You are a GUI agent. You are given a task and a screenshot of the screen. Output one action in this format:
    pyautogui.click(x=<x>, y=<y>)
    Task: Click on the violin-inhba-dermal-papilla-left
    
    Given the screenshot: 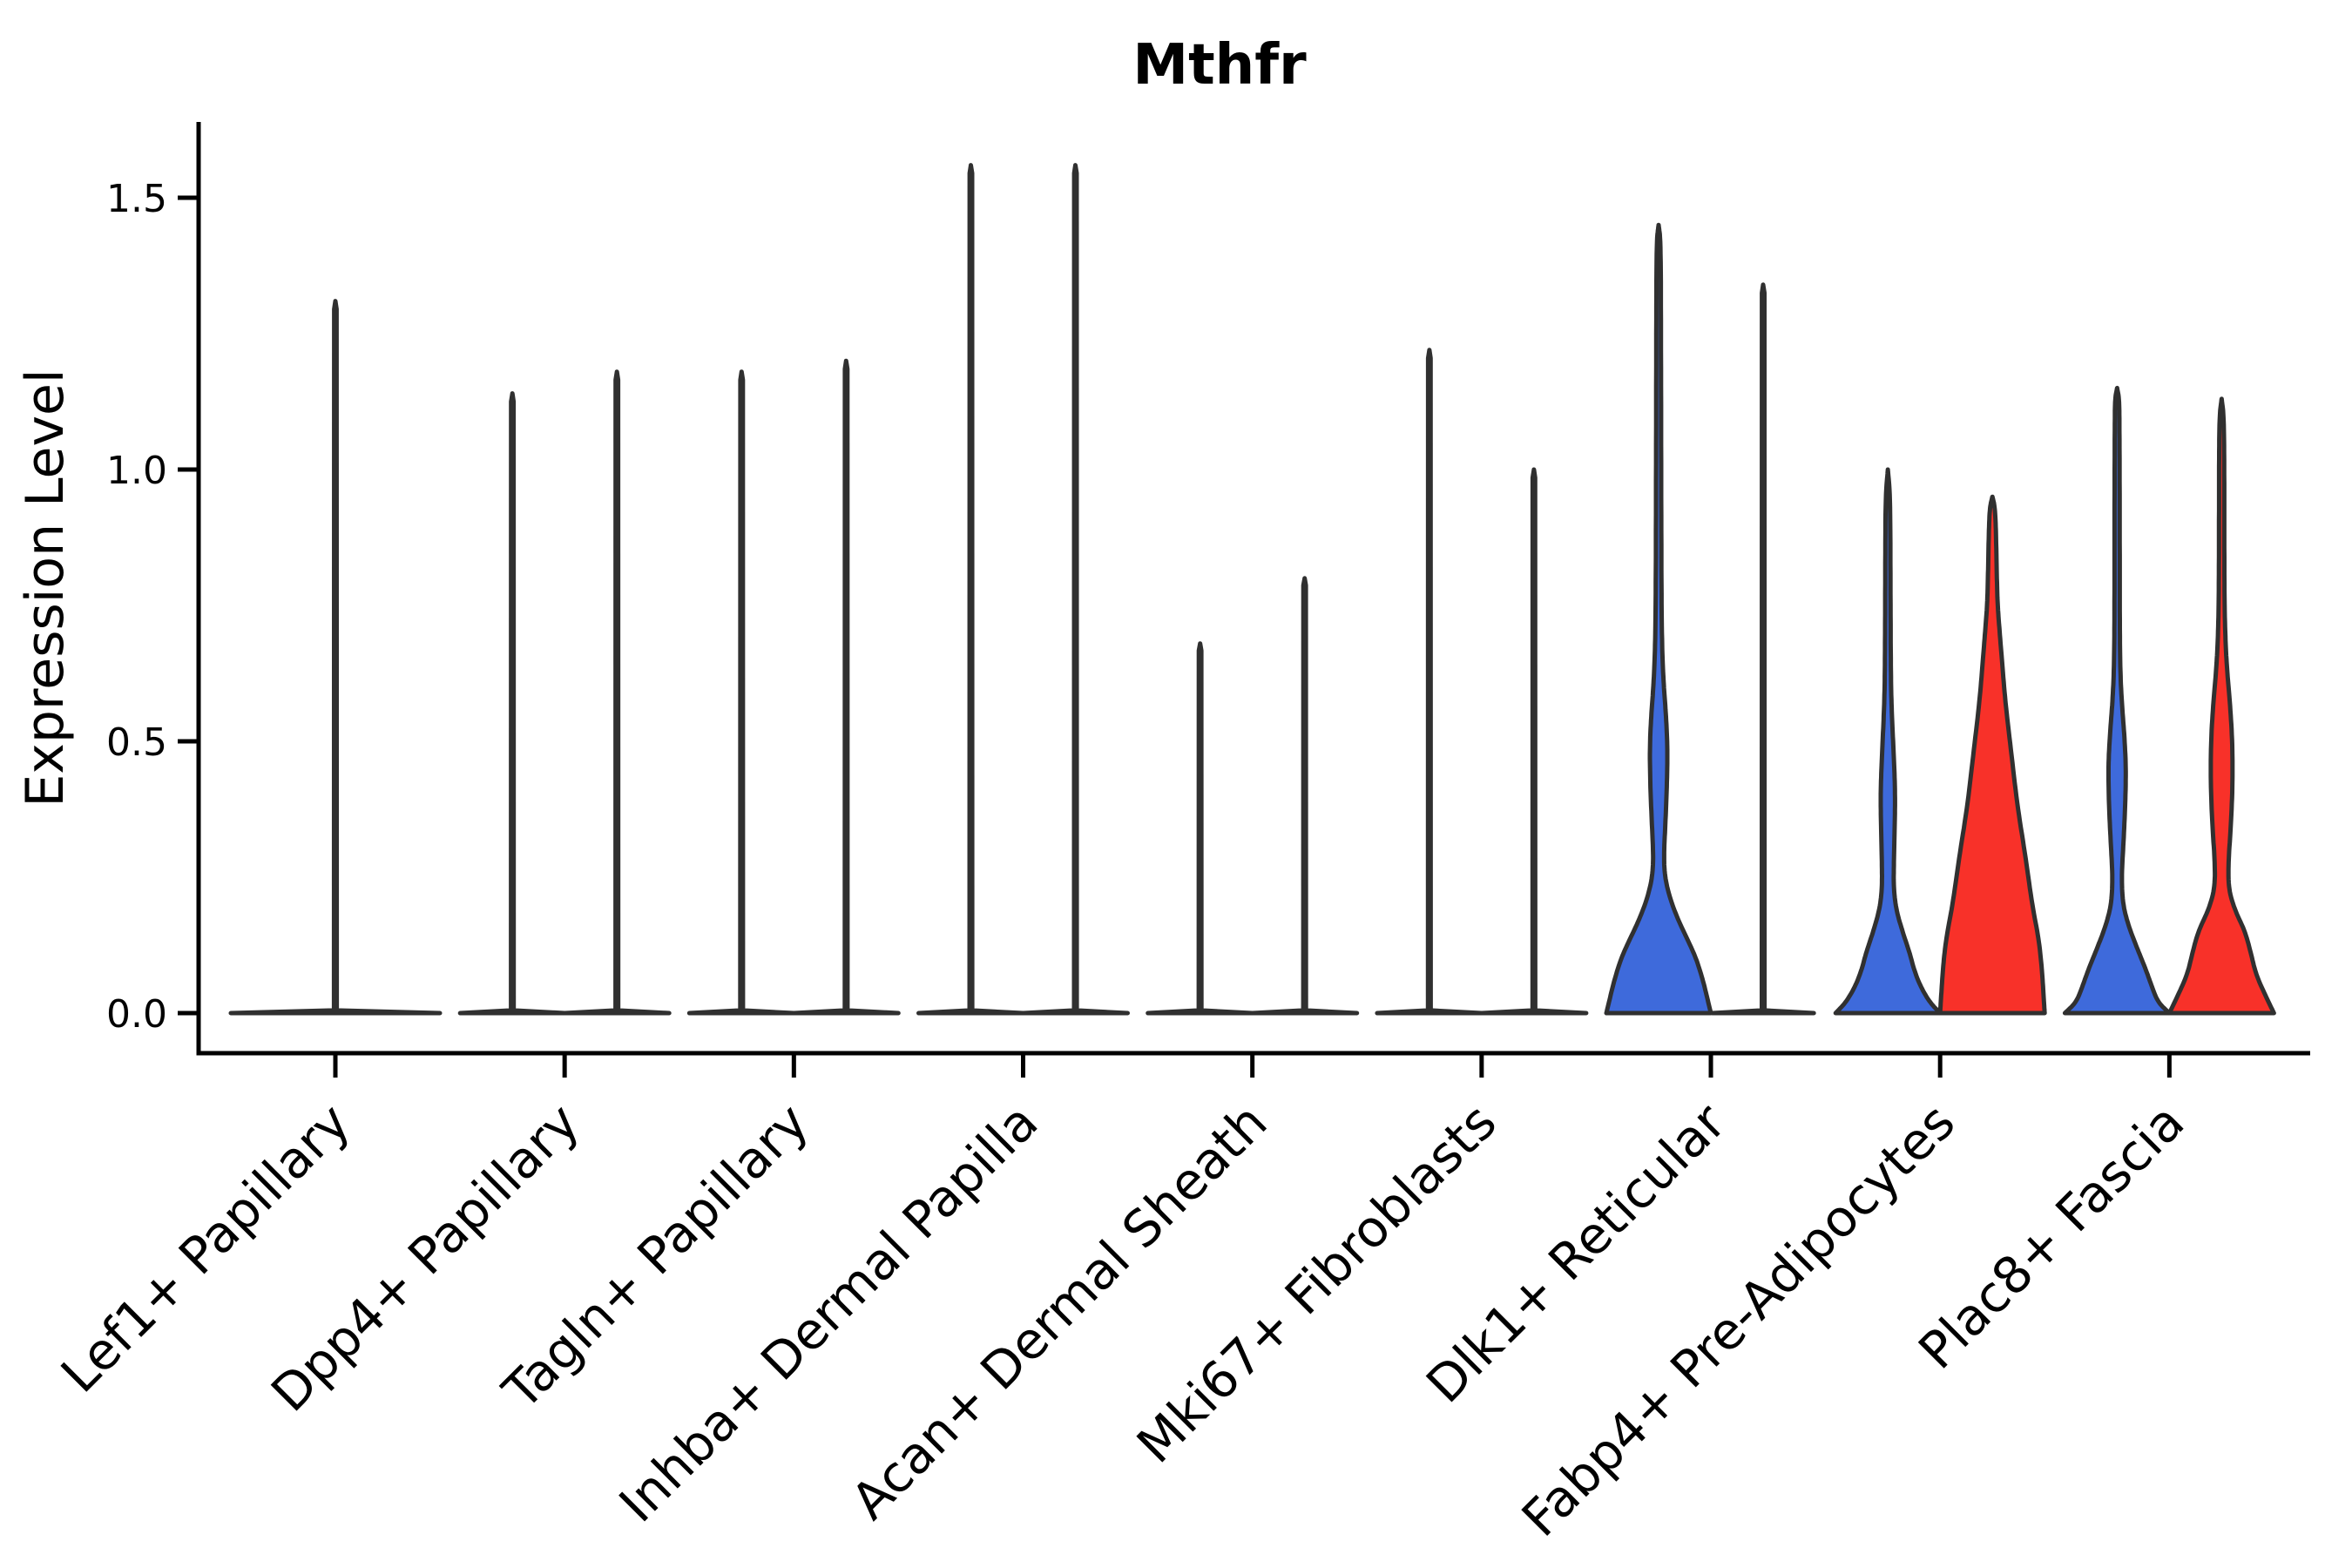 What is the action you would take?
    pyautogui.click(x=970, y=589)
    